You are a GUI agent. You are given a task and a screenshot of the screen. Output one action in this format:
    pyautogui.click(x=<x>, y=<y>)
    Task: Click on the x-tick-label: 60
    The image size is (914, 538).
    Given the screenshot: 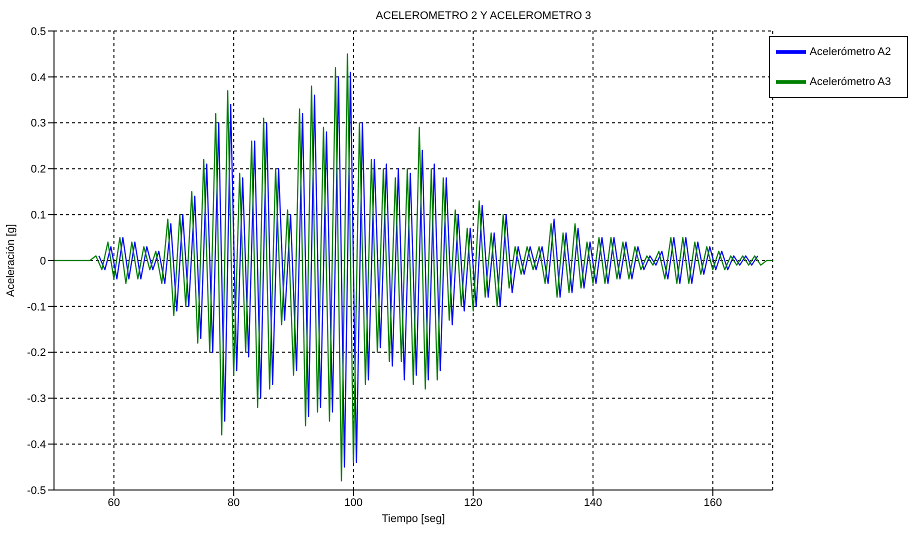 What is the action you would take?
    pyautogui.click(x=114, y=502)
    